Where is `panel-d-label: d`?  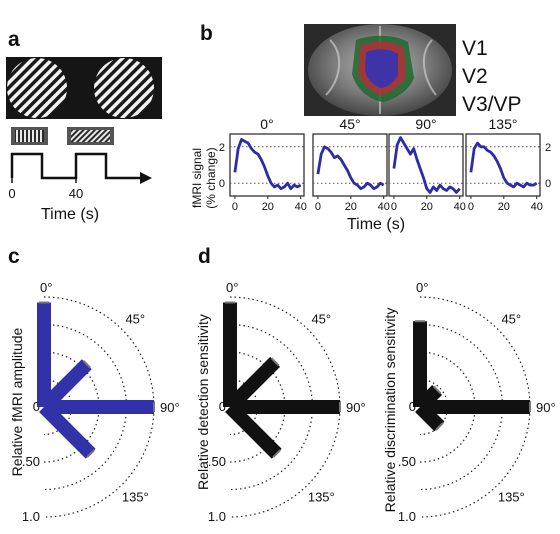
panel-d-label: d is located at coordinates (204, 256).